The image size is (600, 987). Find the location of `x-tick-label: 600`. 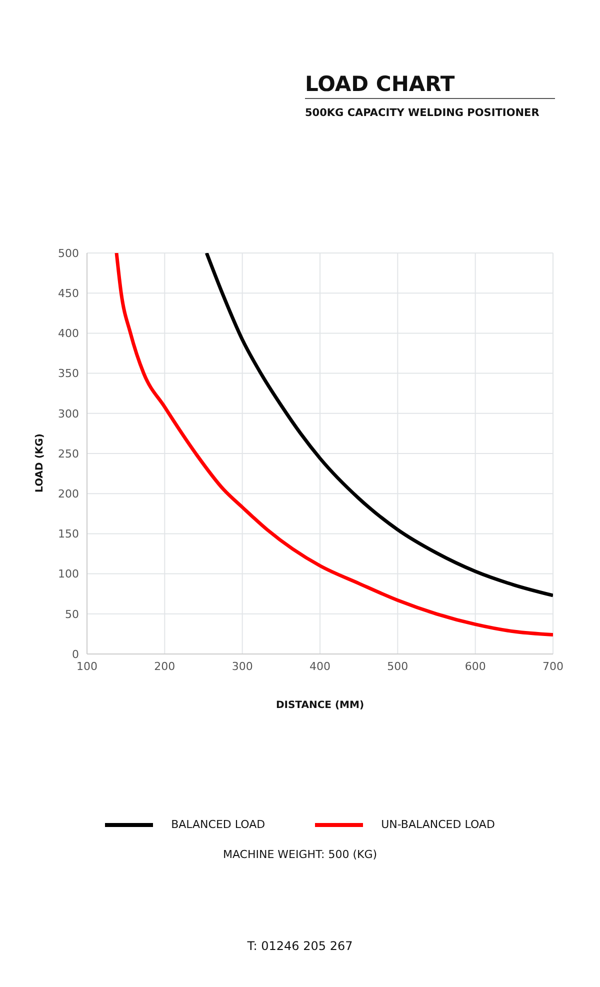

x-tick-label: 600 is located at coordinates (475, 666).